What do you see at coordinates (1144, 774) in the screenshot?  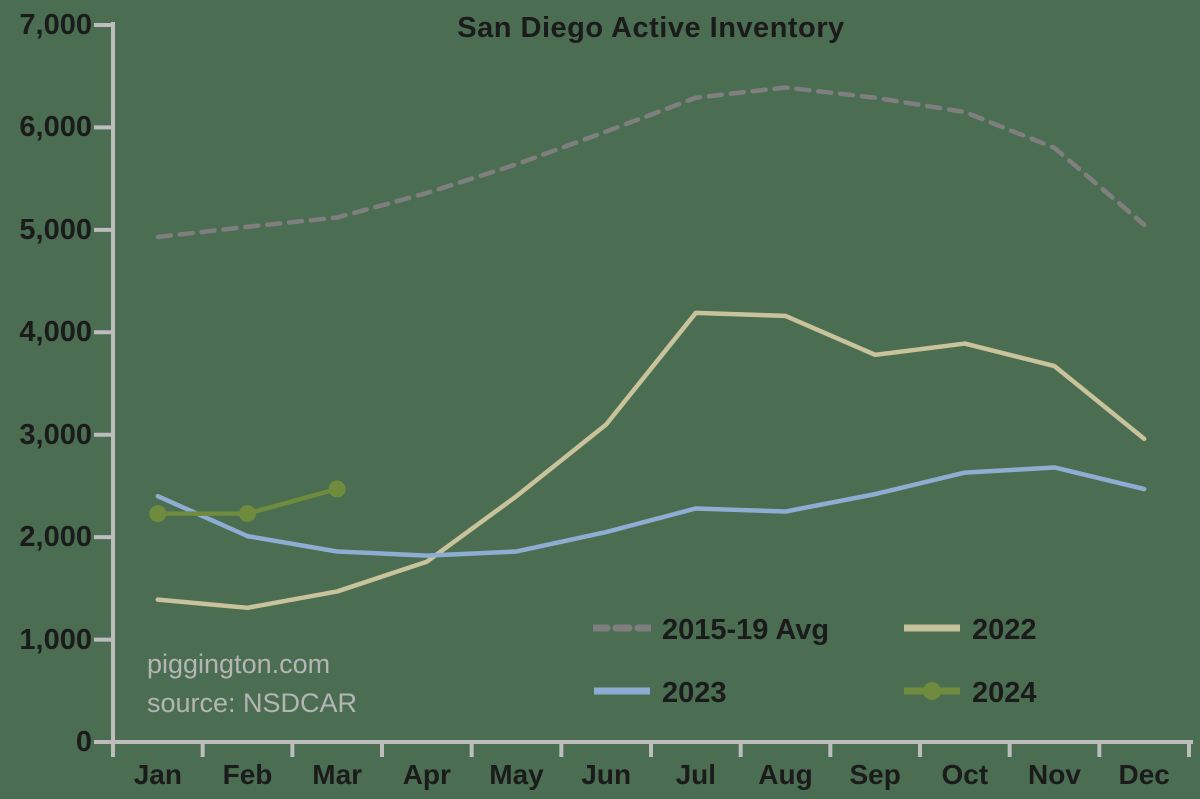 I see `x-tick-label: Dec` at bounding box center [1144, 774].